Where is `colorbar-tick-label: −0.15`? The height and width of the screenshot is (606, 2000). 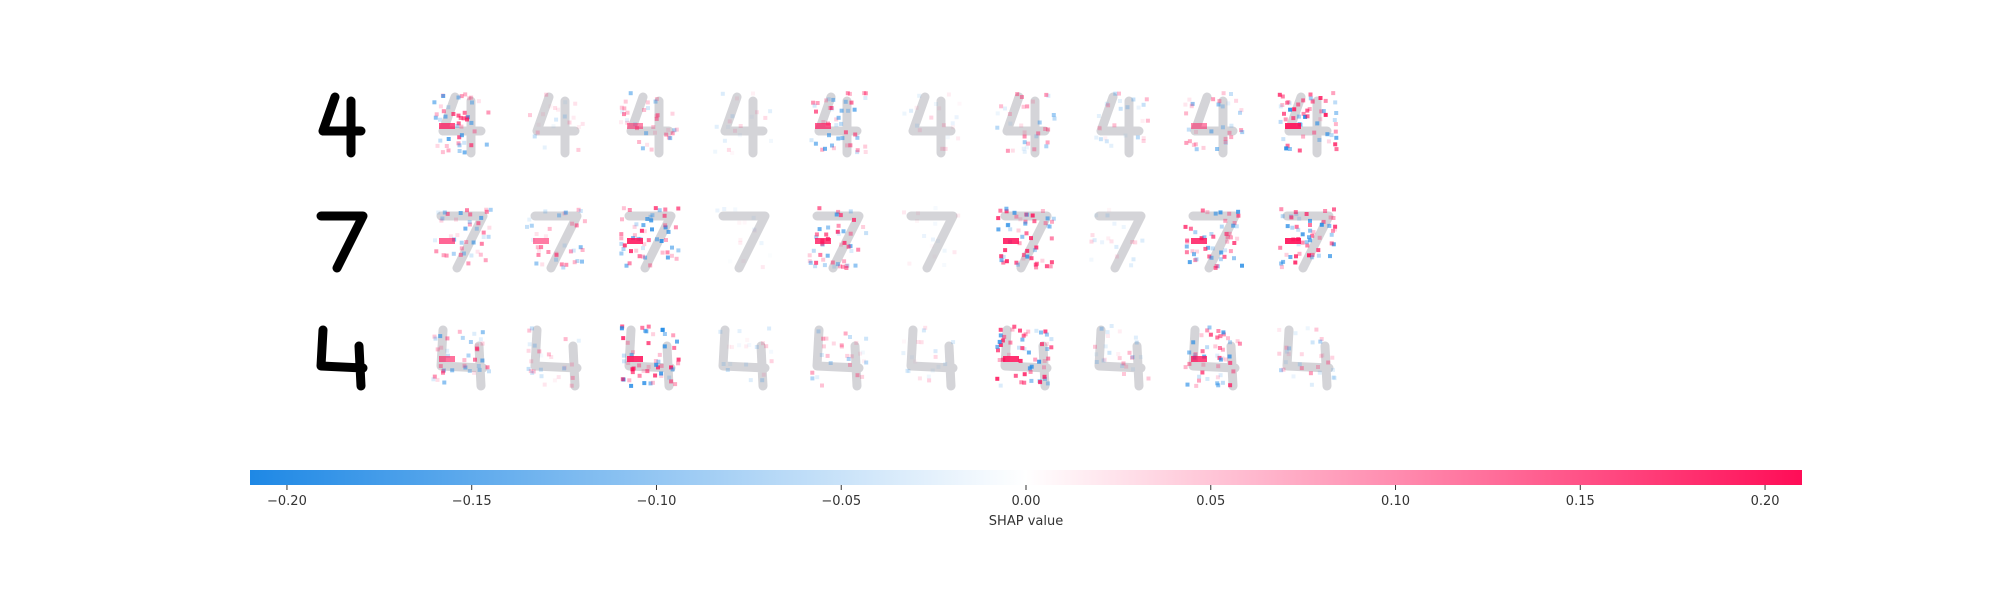
colorbar-tick-label: −0.15 is located at coordinates (472, 501).